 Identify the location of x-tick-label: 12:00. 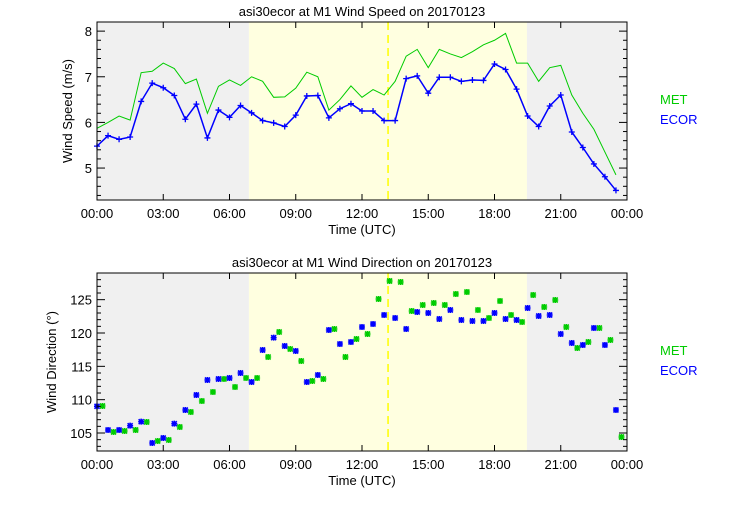
(362, 464).